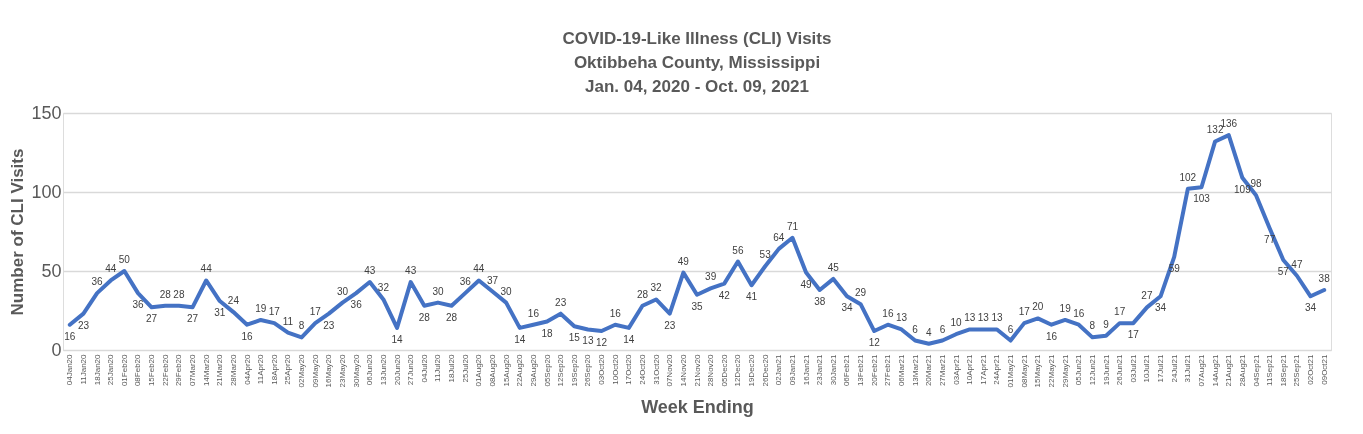  Describe the element at coordinates (1024, 370) in the screenshot. I see `x-tick-label: 08May21` at that location.